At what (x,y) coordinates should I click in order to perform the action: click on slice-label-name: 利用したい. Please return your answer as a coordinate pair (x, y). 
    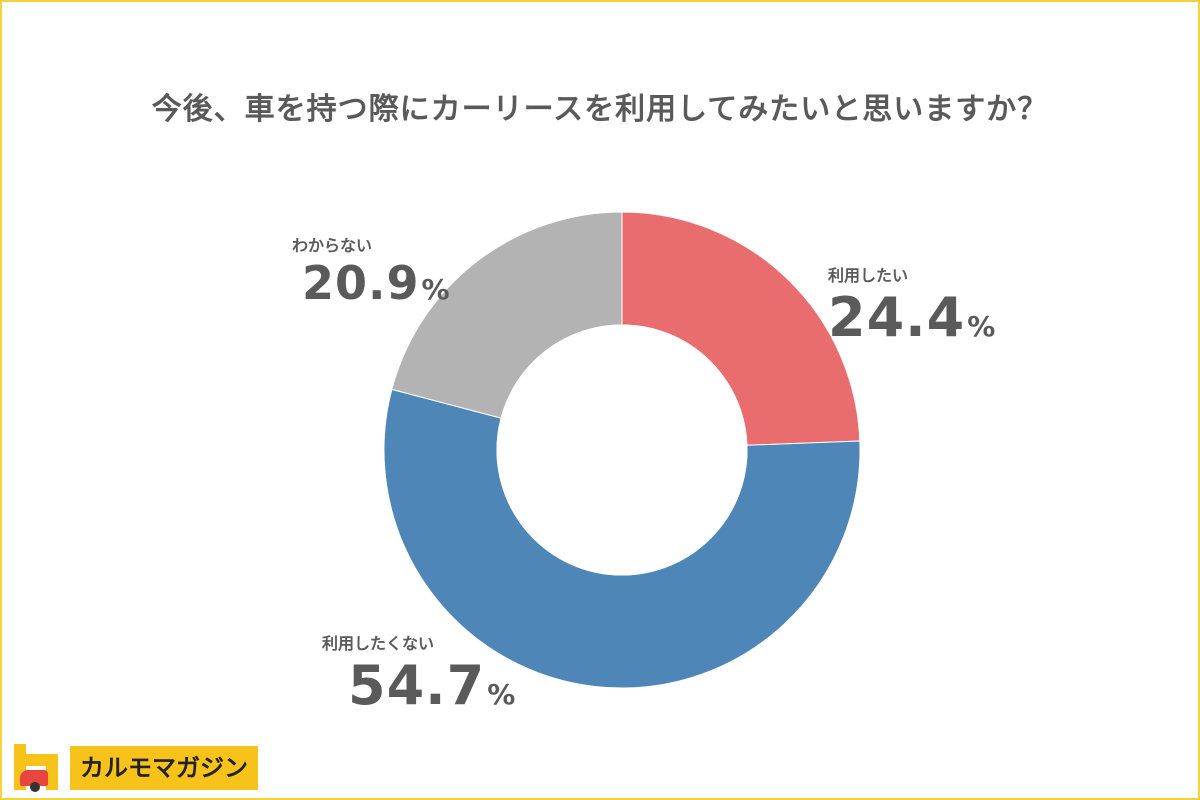
    Looking at the image, I should click on (868, 275).